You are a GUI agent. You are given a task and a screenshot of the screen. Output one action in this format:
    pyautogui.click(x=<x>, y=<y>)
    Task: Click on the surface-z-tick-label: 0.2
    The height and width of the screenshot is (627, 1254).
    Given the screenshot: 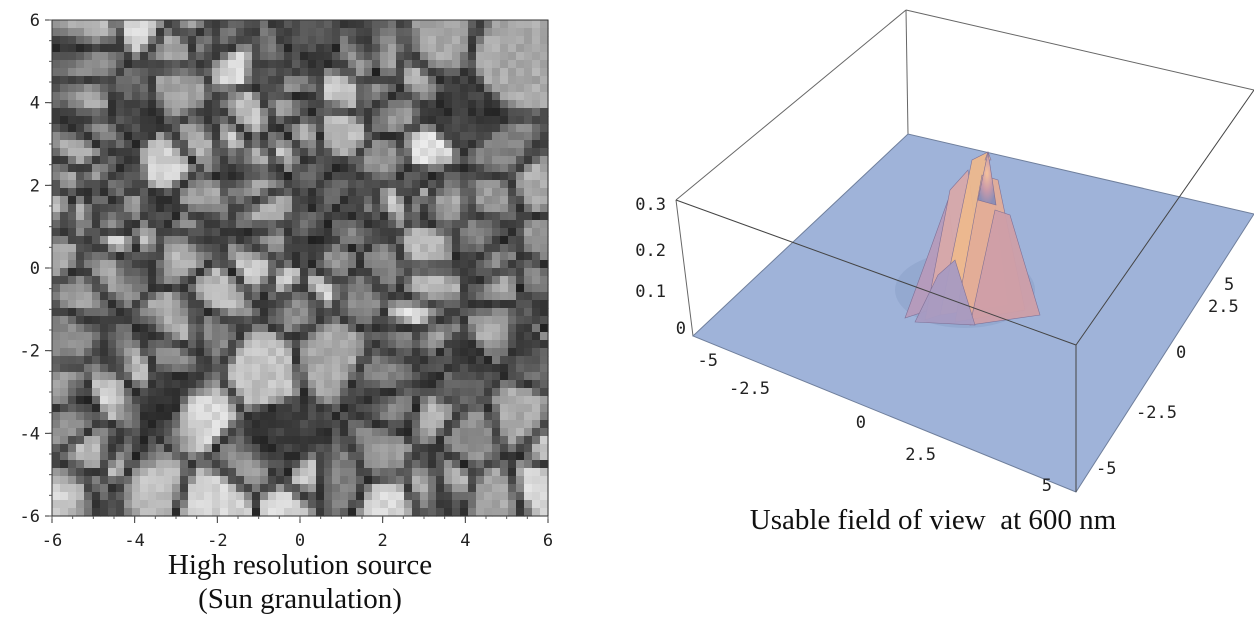 What is the action you would take?
    pyautogui.click(x=650, y=251)
    